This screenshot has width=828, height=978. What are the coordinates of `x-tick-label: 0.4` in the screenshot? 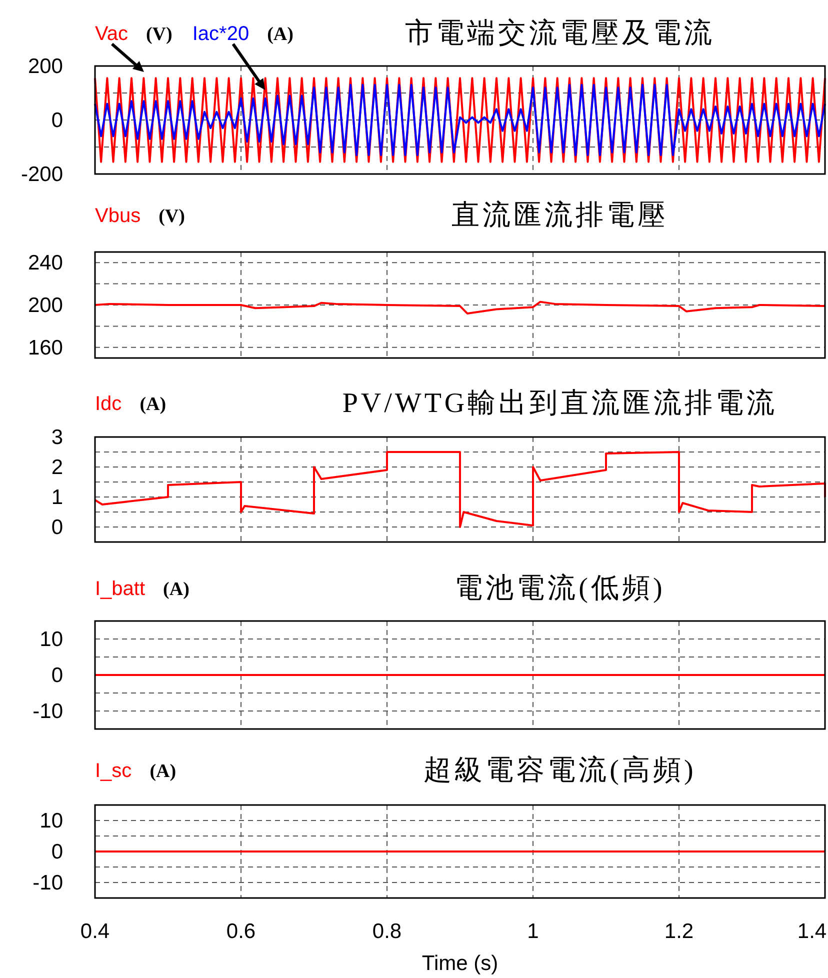 It's located at (95, 931).